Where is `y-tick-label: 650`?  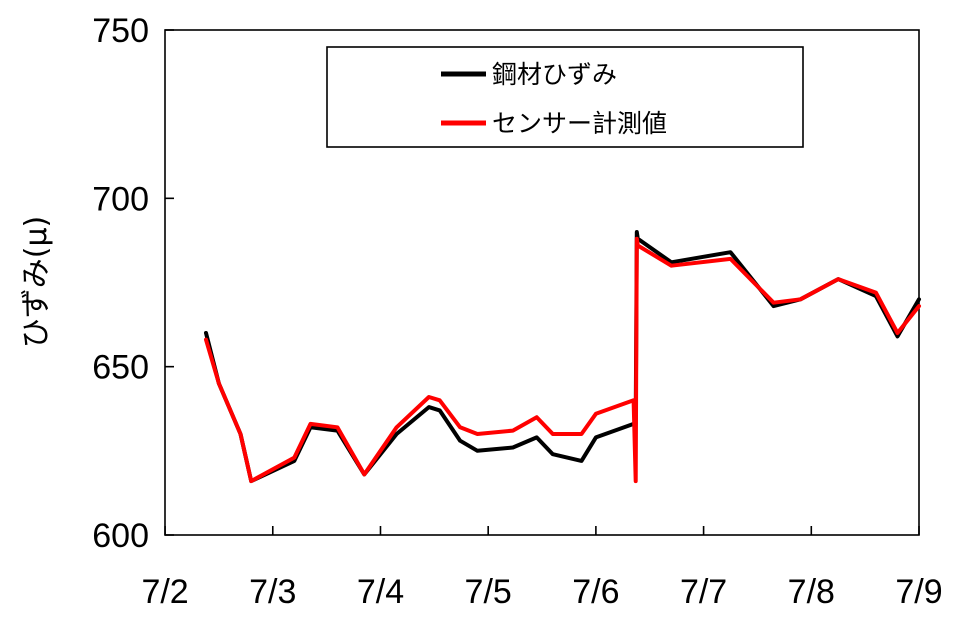 y-tick-label: 650 is located at coordinates (120, 368).